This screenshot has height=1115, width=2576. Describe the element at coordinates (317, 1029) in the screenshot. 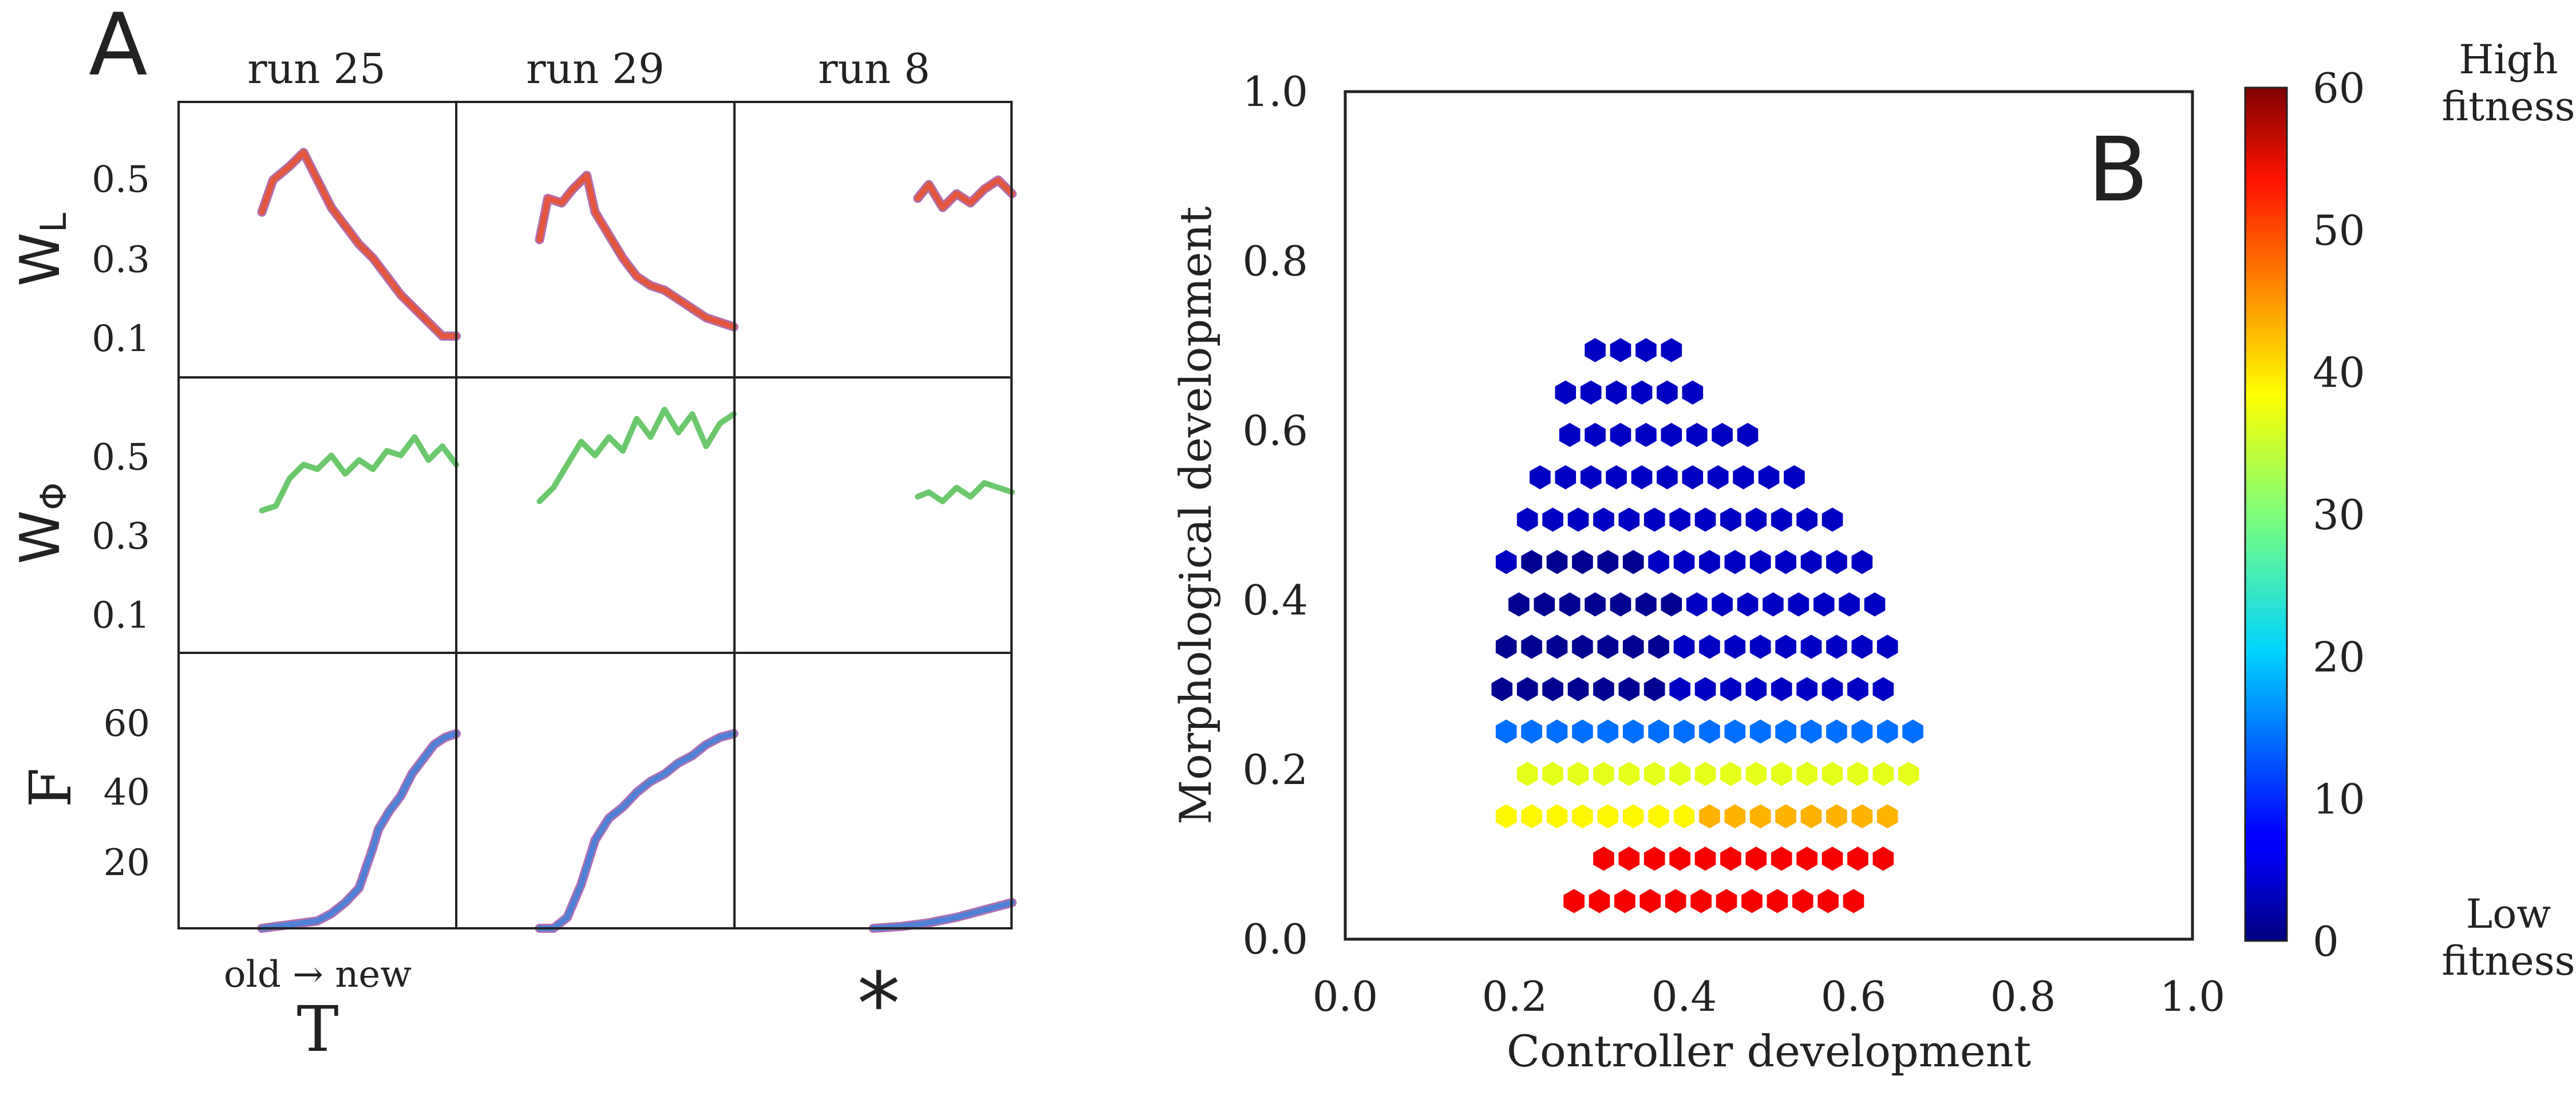

I see `time-axis-label: T` at that location.